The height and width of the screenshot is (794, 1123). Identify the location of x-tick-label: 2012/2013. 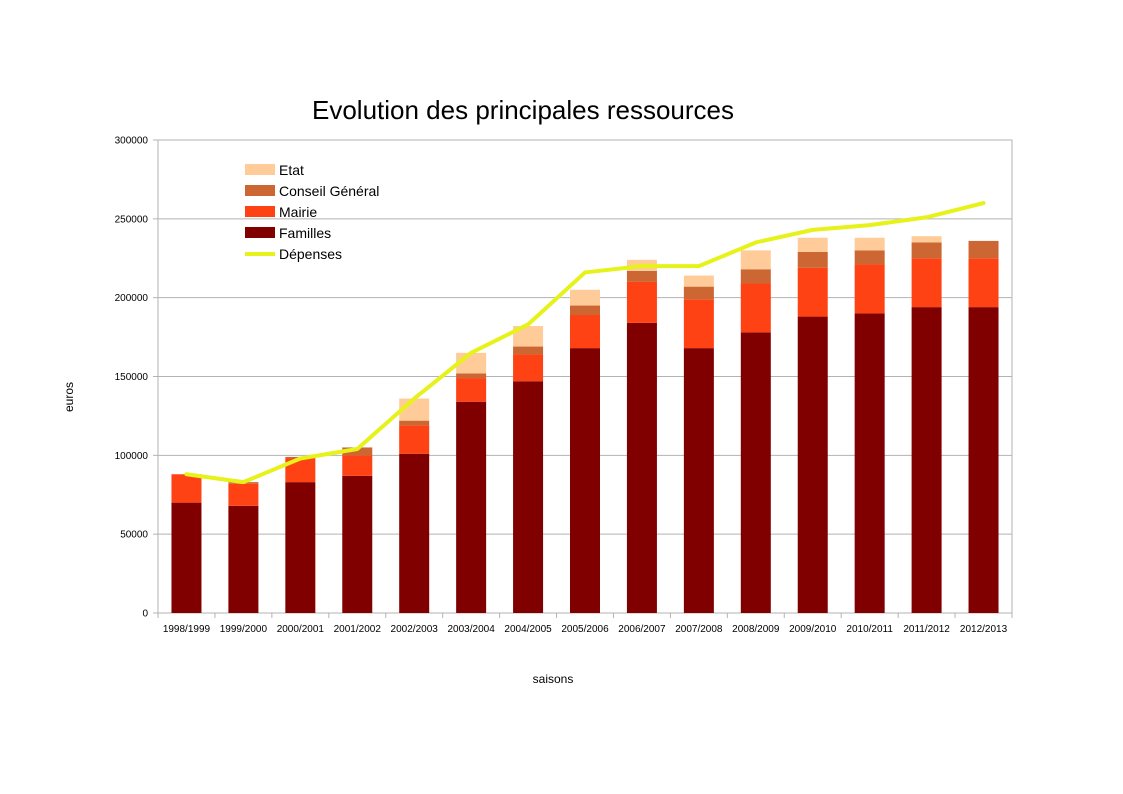
(984, 629).